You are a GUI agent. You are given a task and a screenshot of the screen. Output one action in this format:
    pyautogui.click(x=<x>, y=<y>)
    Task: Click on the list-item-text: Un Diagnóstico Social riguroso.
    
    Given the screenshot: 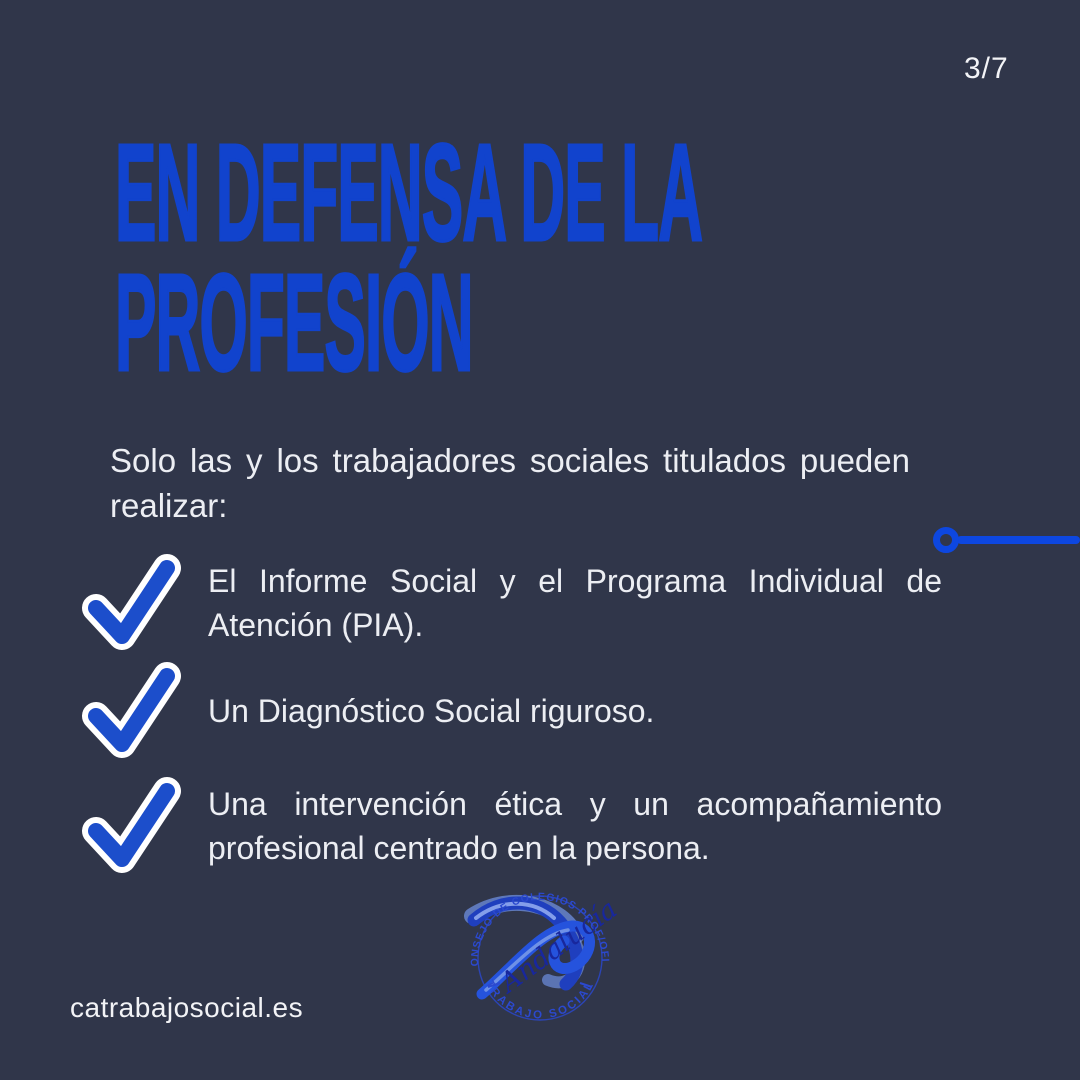 What is the action you would take?
    pyautogui.click(x=431, y=711)
    